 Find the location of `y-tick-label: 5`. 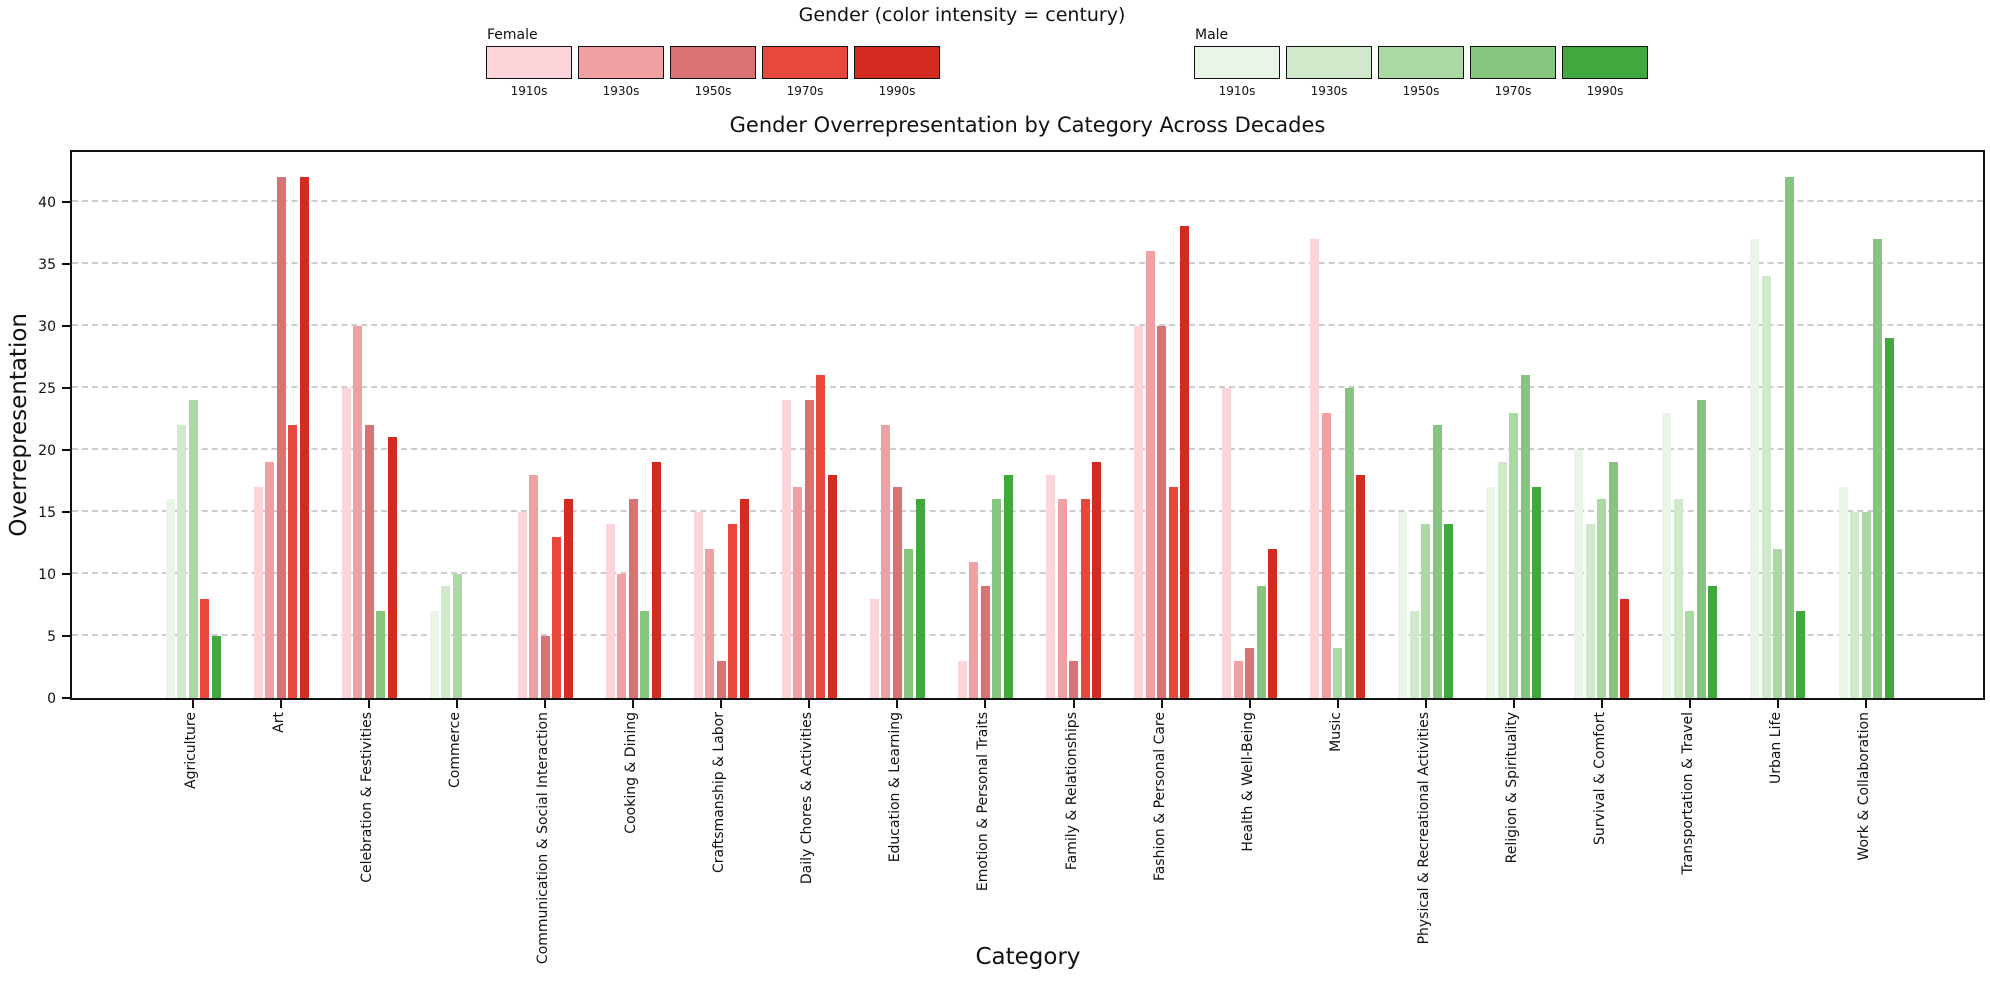

y-tick-label: 5 is located at coordinates (51, 636).